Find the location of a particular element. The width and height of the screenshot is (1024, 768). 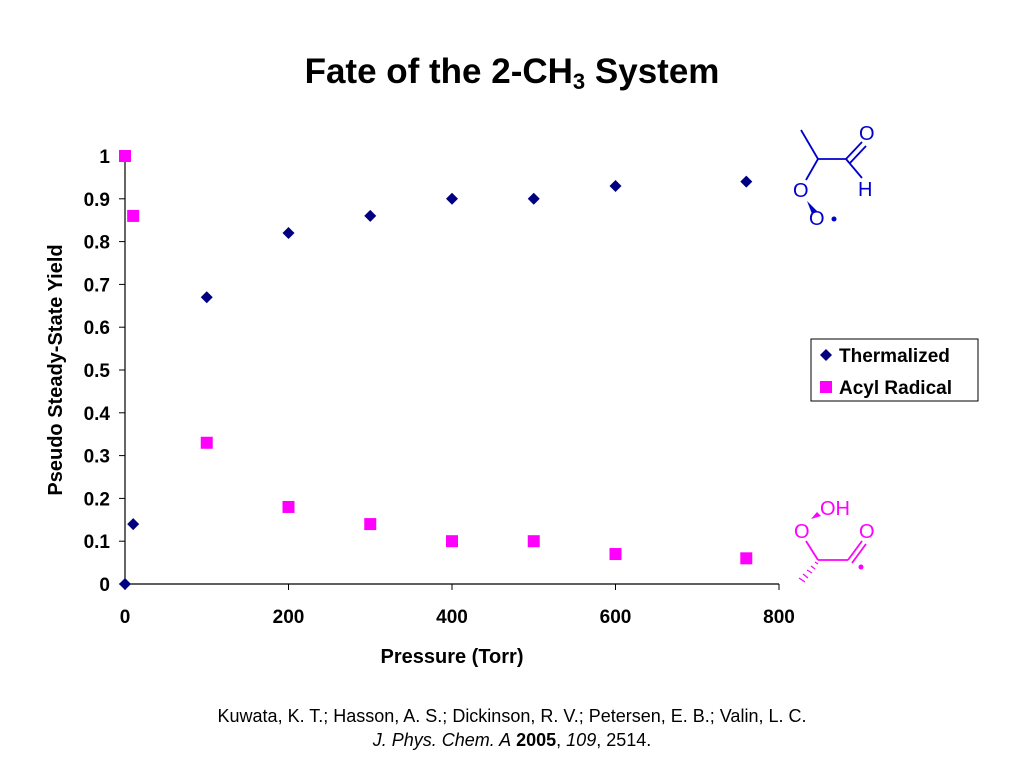

y-tick-label: 0.9 is located at coordinates (97, 200).